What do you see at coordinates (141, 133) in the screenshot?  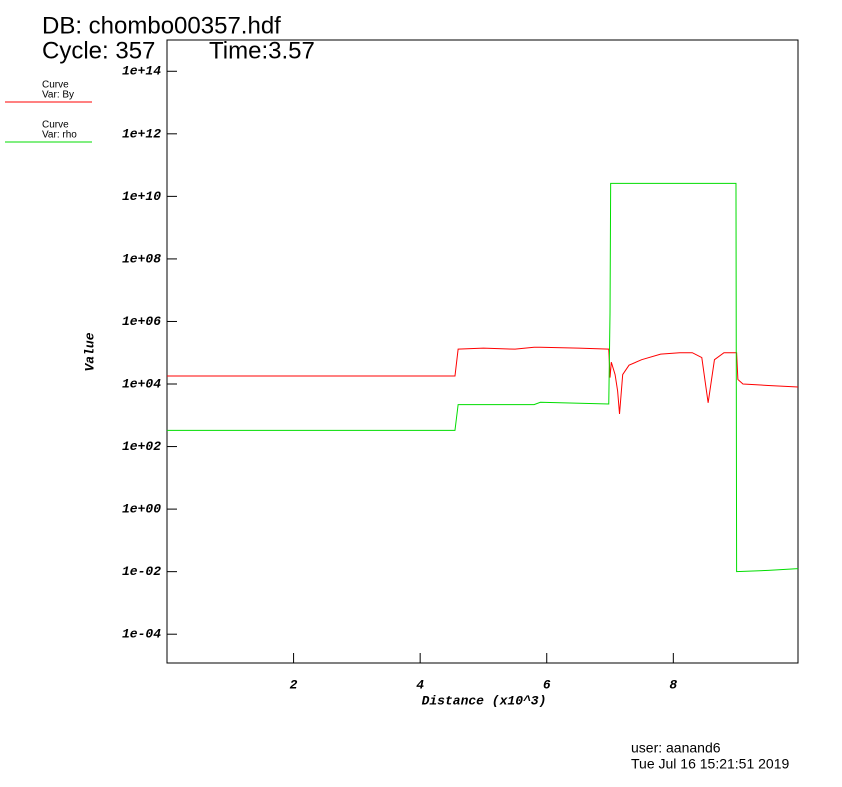 I see `y-tick-label: 1e+12` at bounding box center [141, 133].